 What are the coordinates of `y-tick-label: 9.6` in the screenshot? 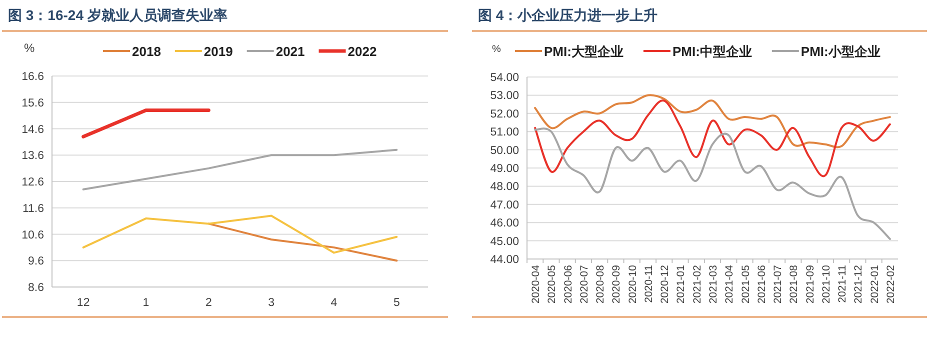 It's located at (36, 262).